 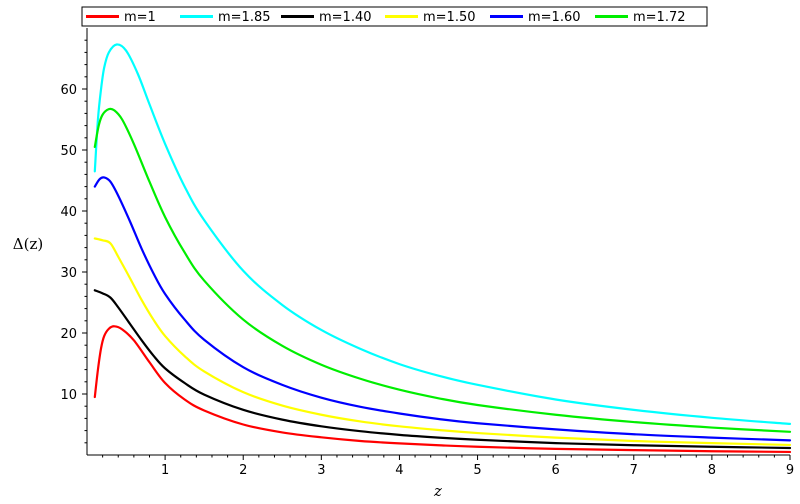 What do you see at coordinates (712, 470) in the screenshot?
I see `x-tick-label: 8` at bounding box center [712, 470].